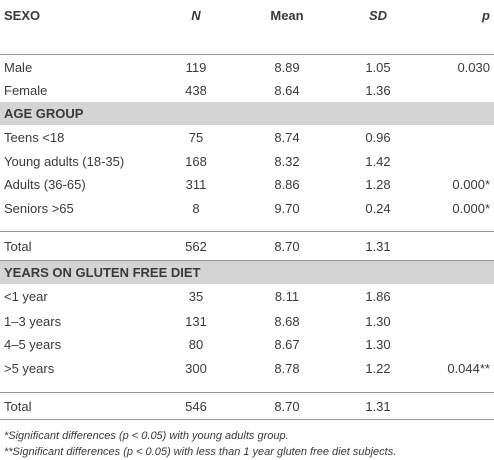 The image size is (494, 460). Describe the element at coordinates (287, 368) in the screenshot. I see `table-cell: 8.78` at that location.